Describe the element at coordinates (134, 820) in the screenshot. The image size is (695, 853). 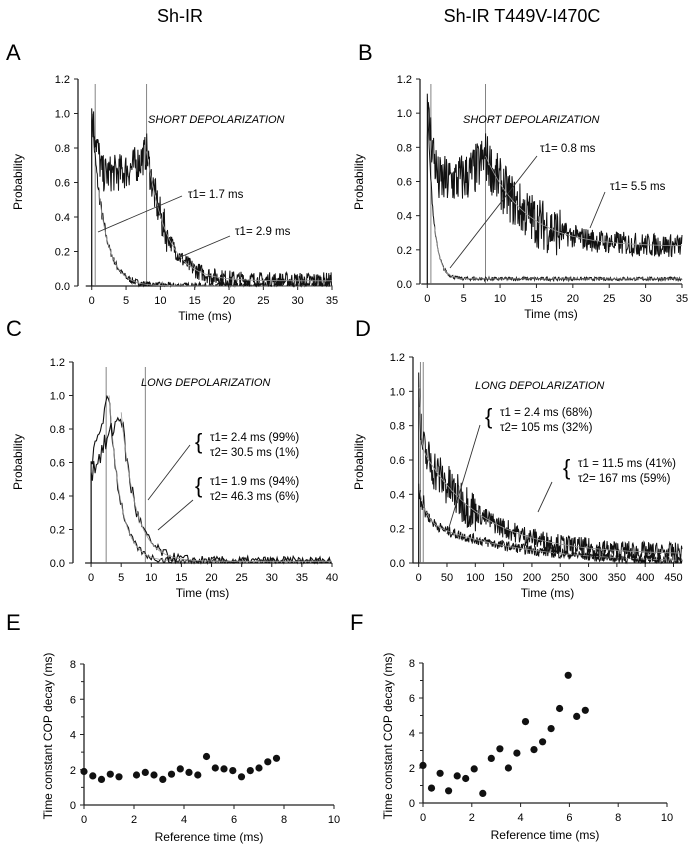
I see `x-tick-label: 2` at that location.